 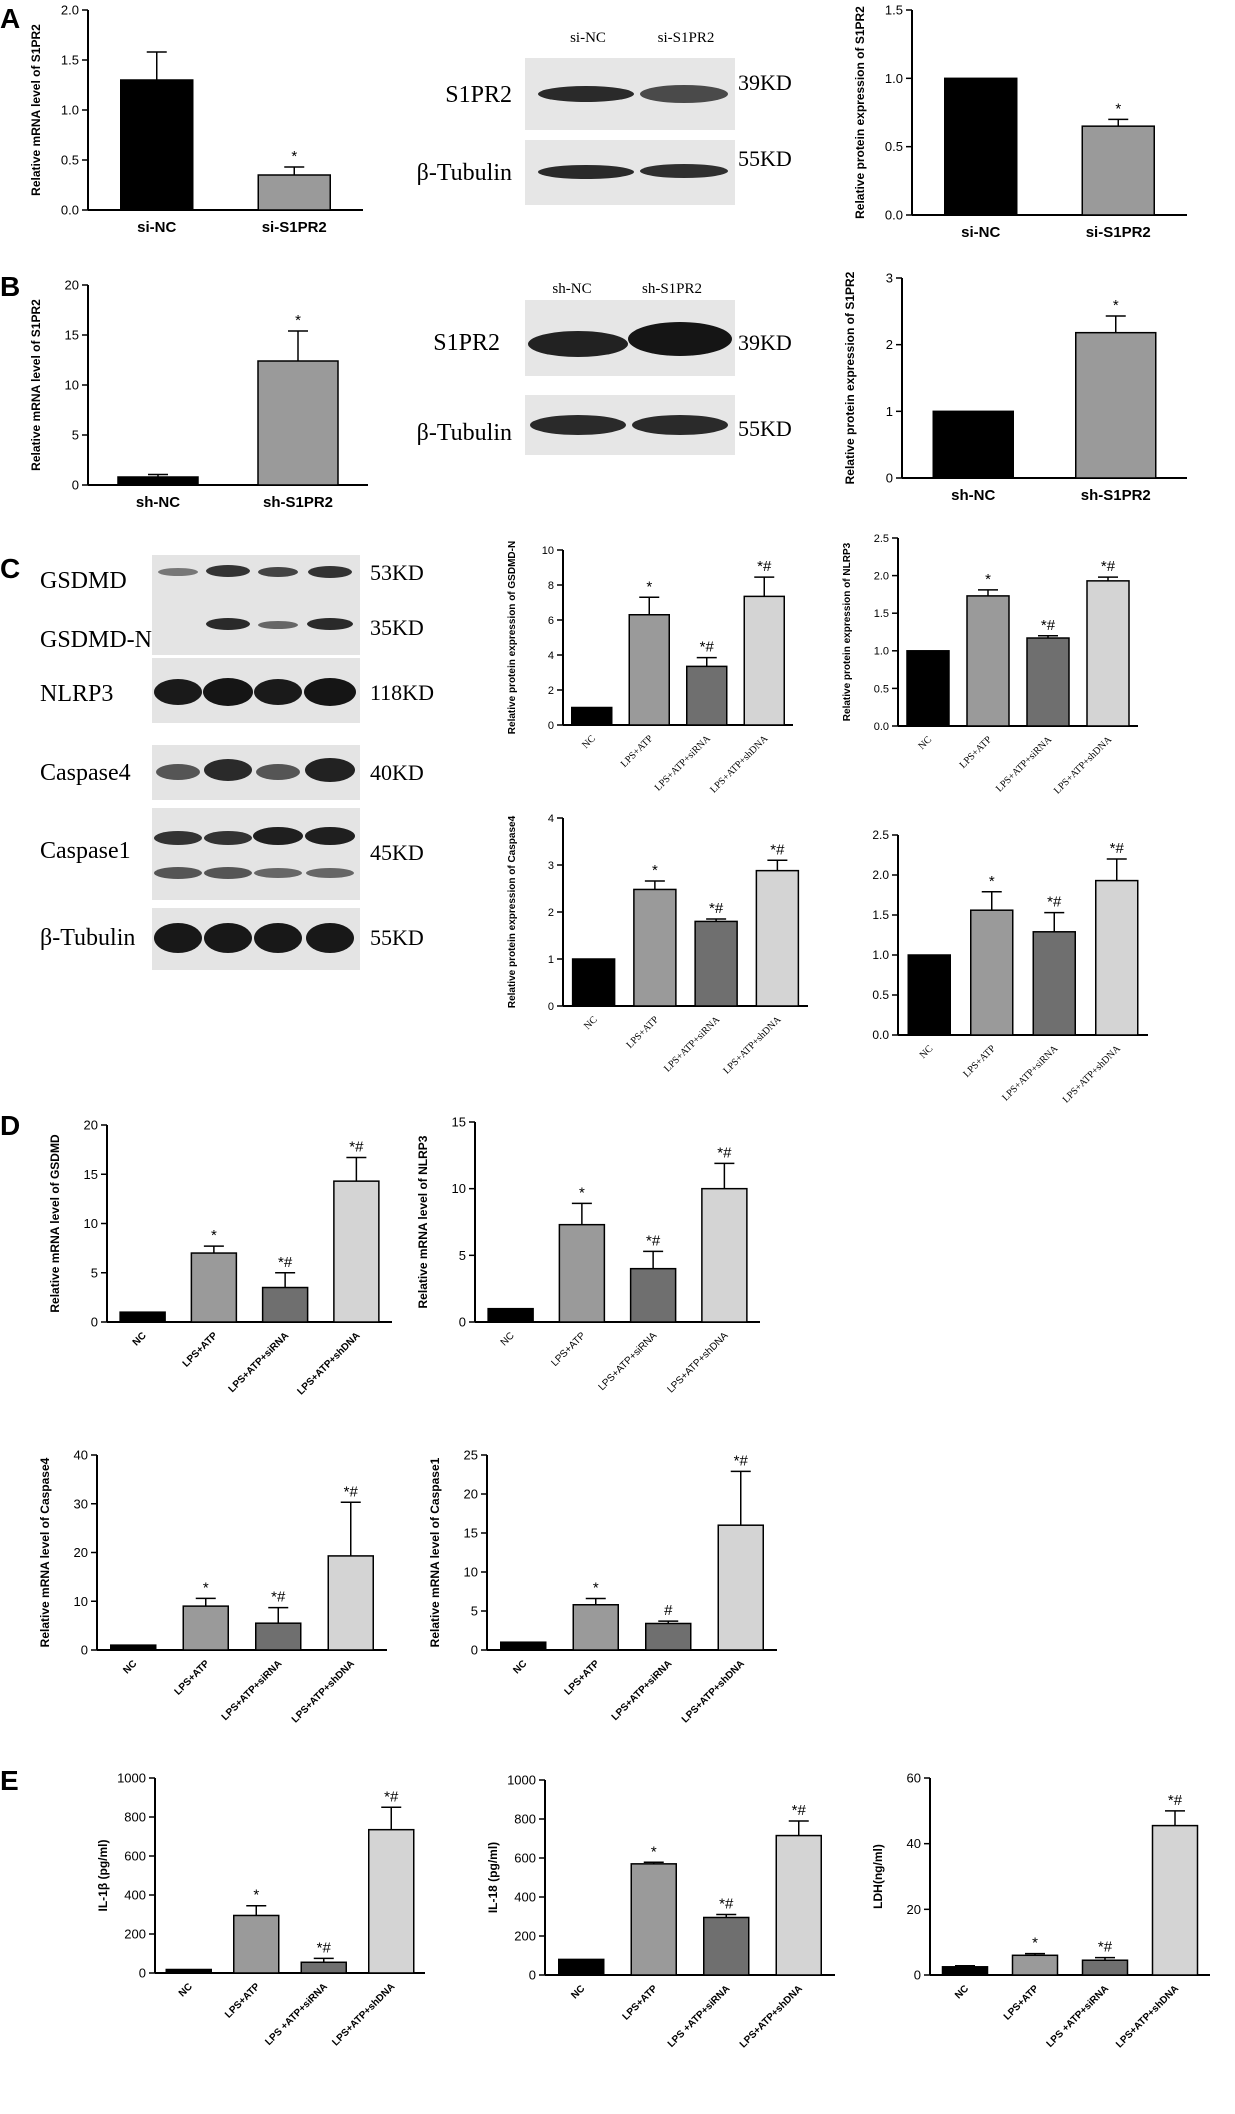 I want to click on y-tick-label: 25, so click(x=471, y=1455).